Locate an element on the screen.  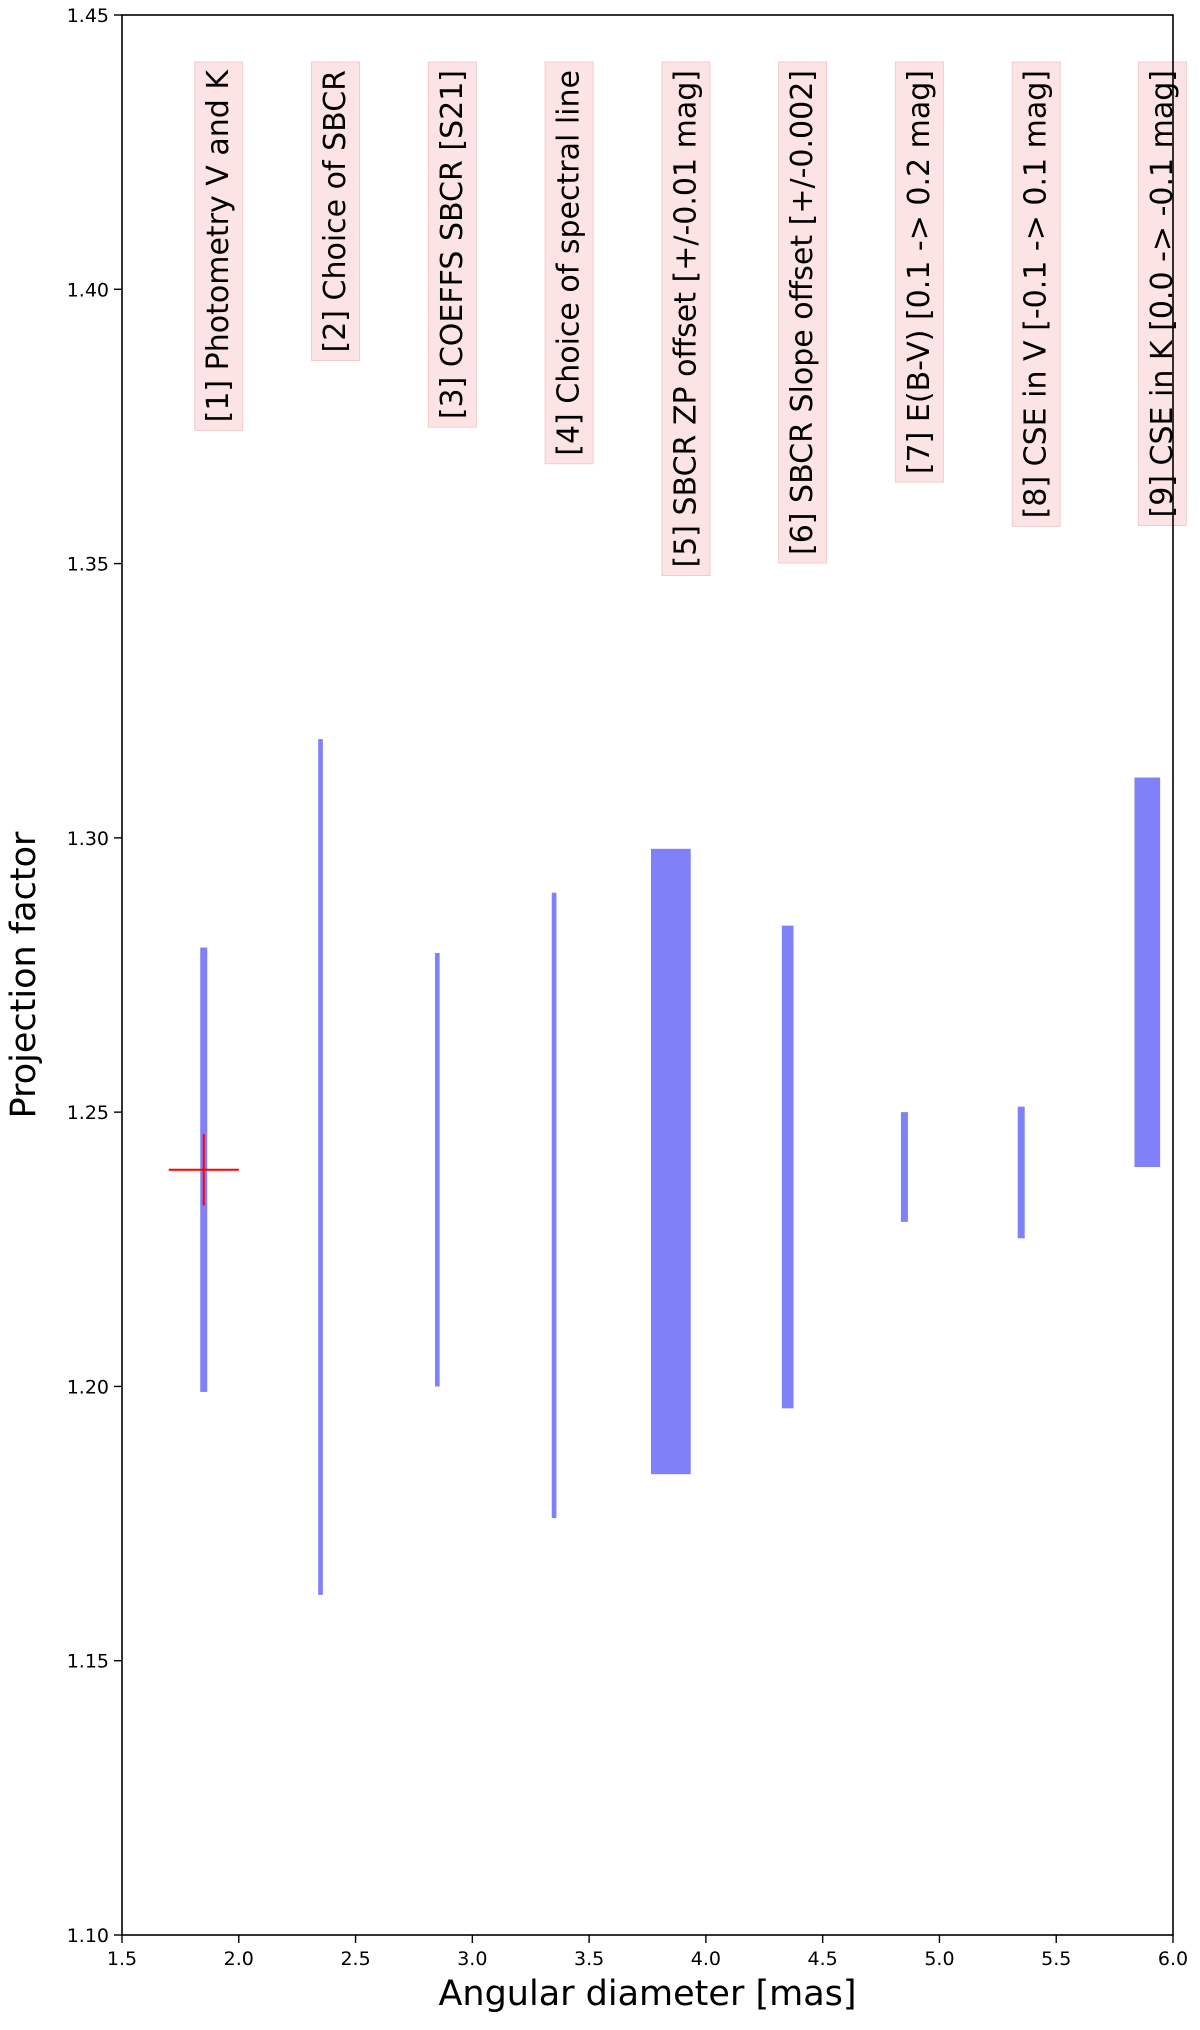
annotation-label: [4] Choice of spectral line is located at coordinates (569, 263).